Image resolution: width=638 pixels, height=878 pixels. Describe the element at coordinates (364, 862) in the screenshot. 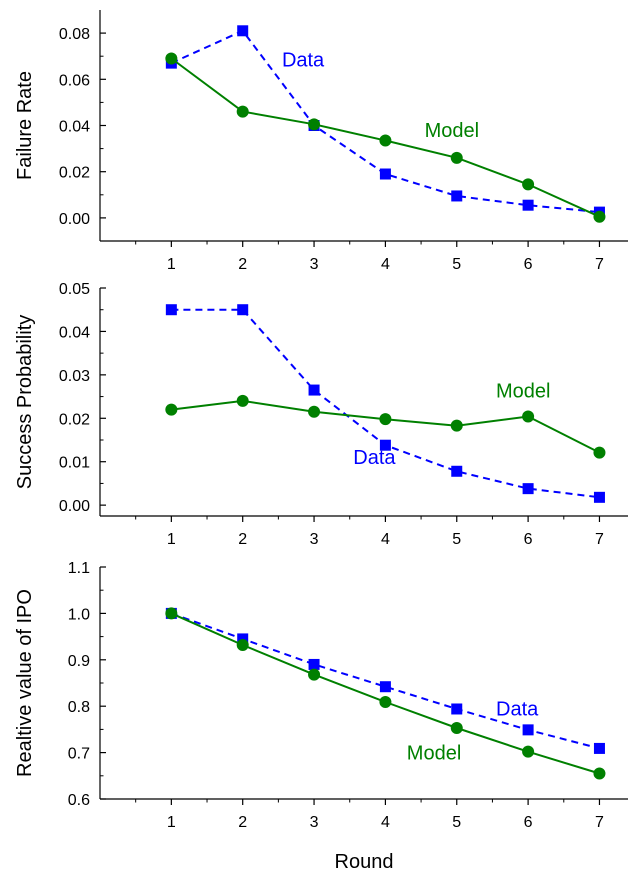

I see `x-axis-label: Round` at that location.